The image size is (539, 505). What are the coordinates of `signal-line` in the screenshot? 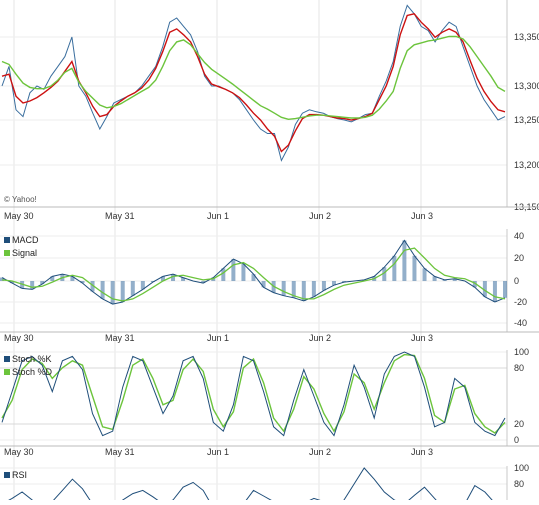 It's located at (253, 274).